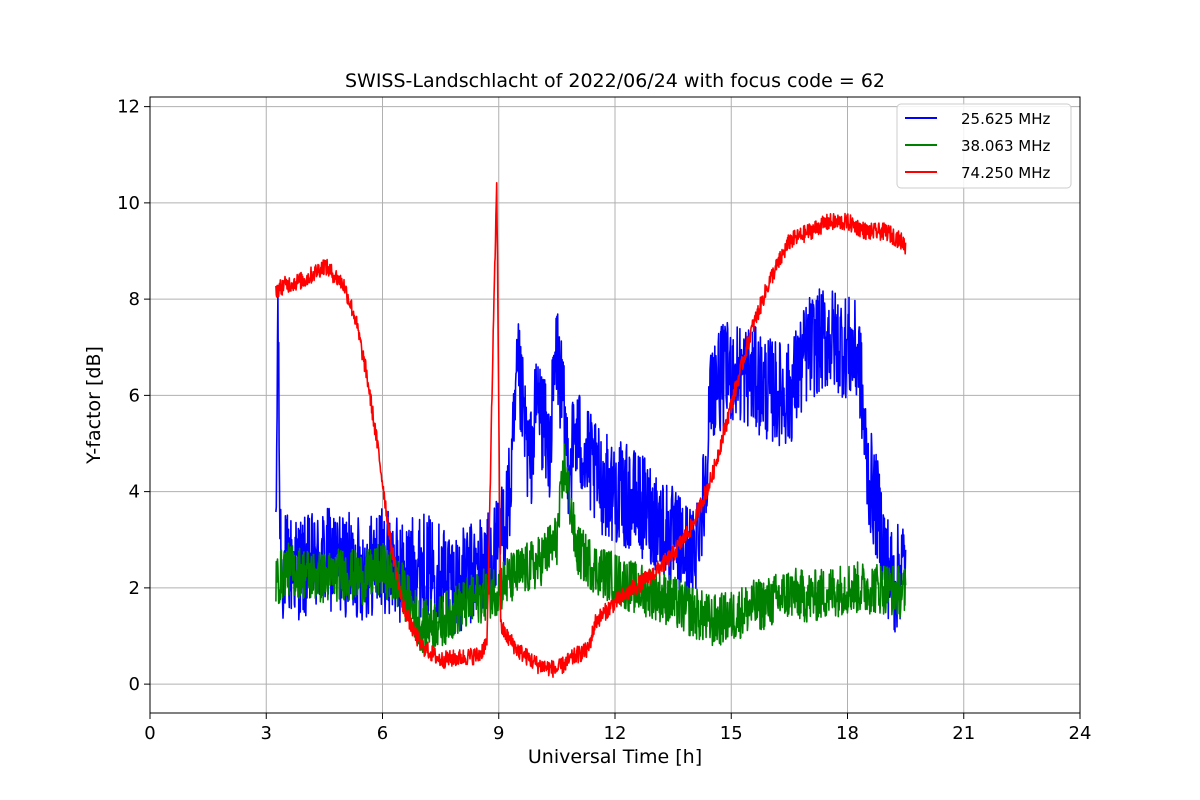 The width and height of the screenshot is (1200, 800). I want to click on x-tick-label-0: 0, so click(149, 733).